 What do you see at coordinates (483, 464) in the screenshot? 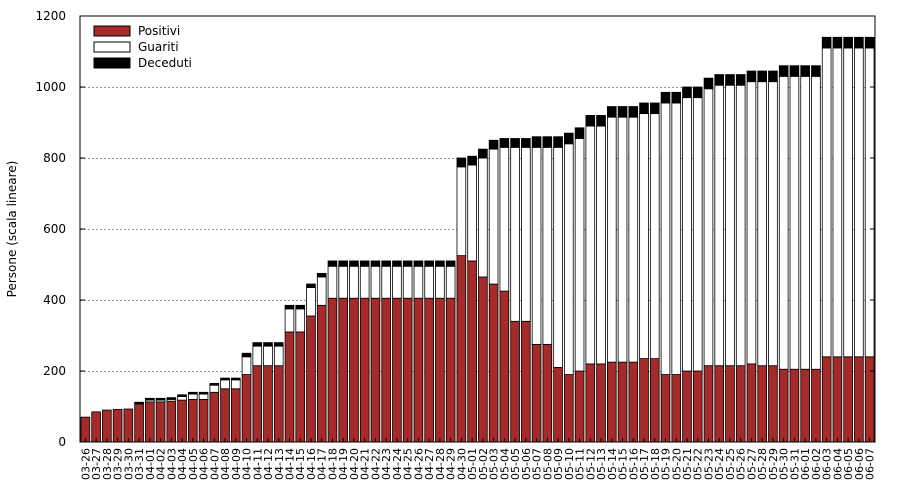
I see `x-tick-label: 05-02` at bounding box center [483, 464].